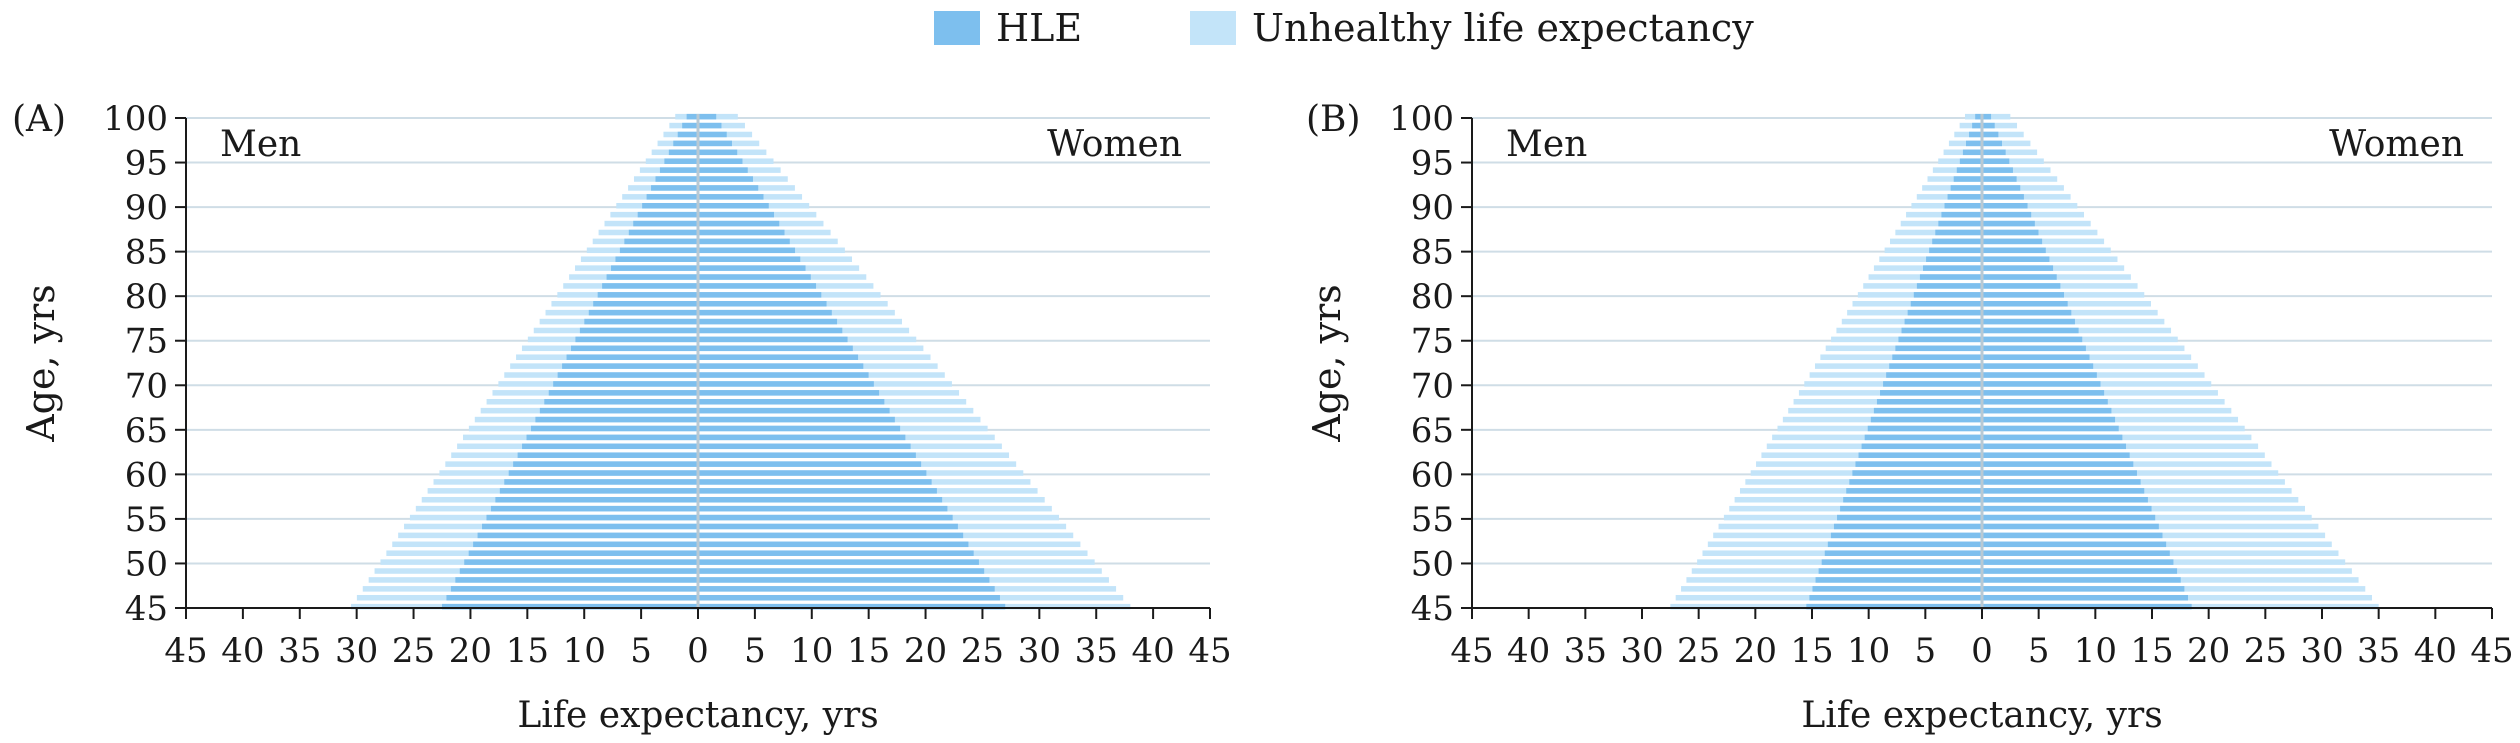  I want to click on y-tick-label: 80, so click(1432, 297).